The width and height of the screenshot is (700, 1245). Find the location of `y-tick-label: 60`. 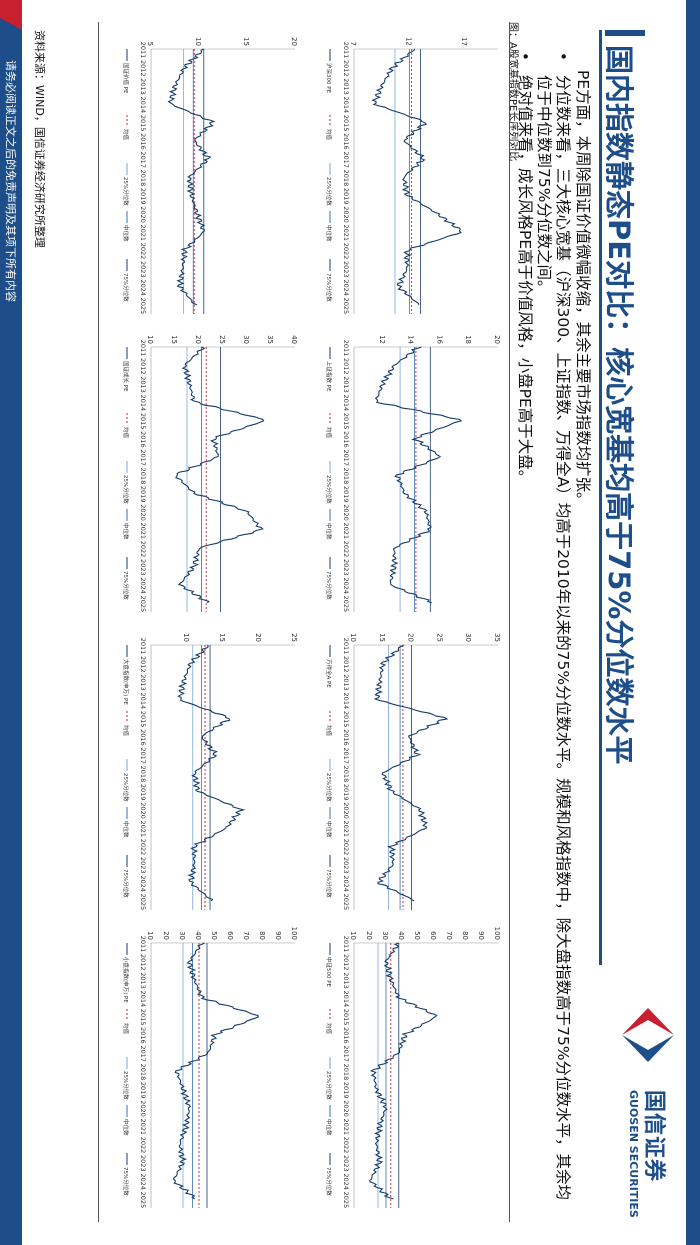

y-tick-label: 60 is located at coordinates (433, 935).